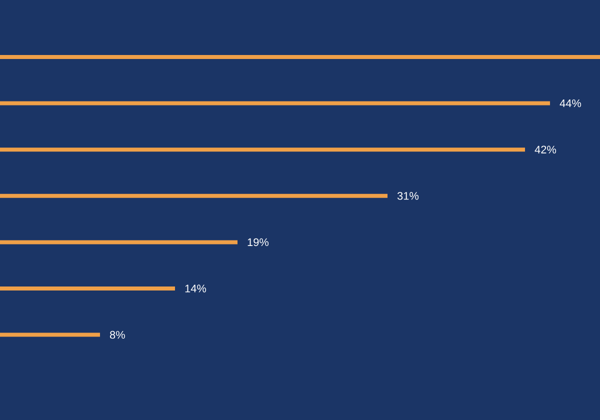  Describe the element at coordinates (571, 103) in the screenshot. I see `data-label: 44%` at that location.